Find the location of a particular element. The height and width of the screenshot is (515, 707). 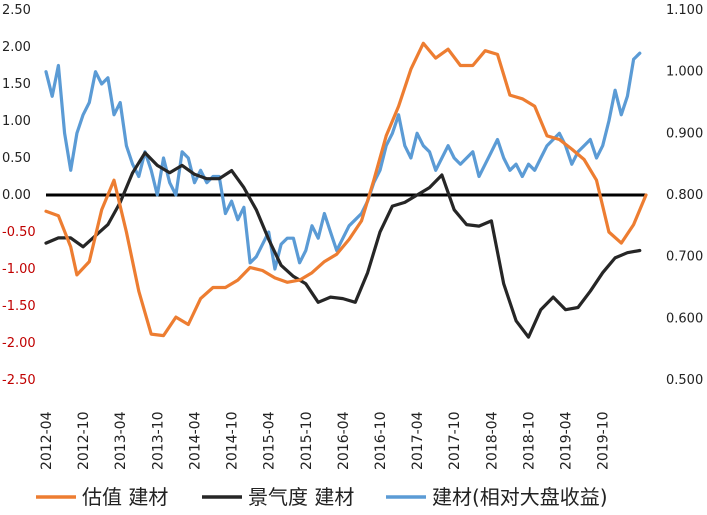

x-tick-label: 2019-04 is located at coordinates (567, 440).